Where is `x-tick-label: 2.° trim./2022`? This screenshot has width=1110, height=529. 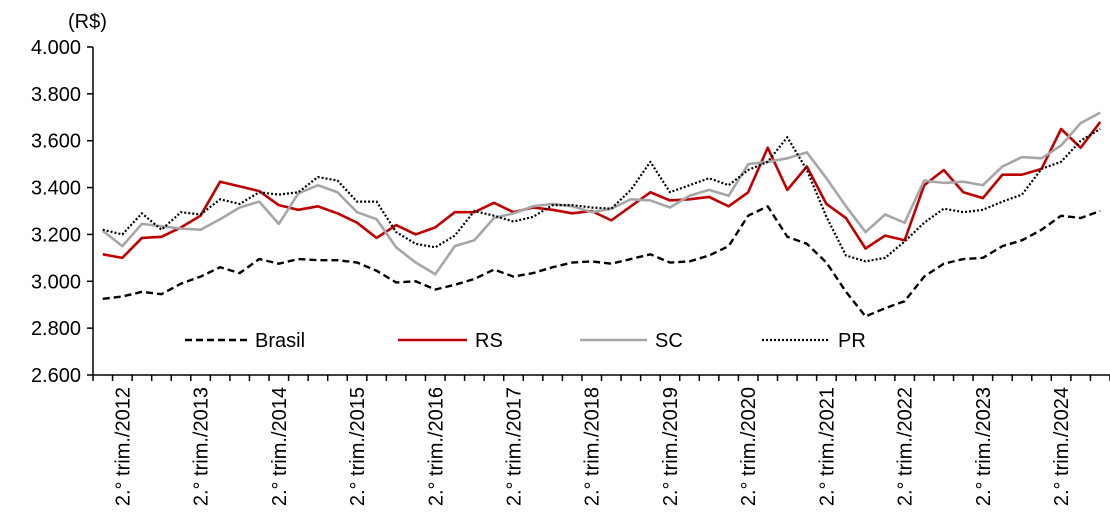 x-tick-label: 2.° trim./2022 is located at coordinates (906, 446).